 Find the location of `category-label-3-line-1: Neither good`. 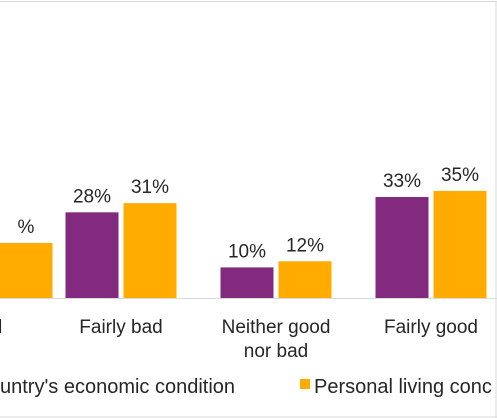

category-label-3-line-1: Neither good is located at coordinates (276, 327).